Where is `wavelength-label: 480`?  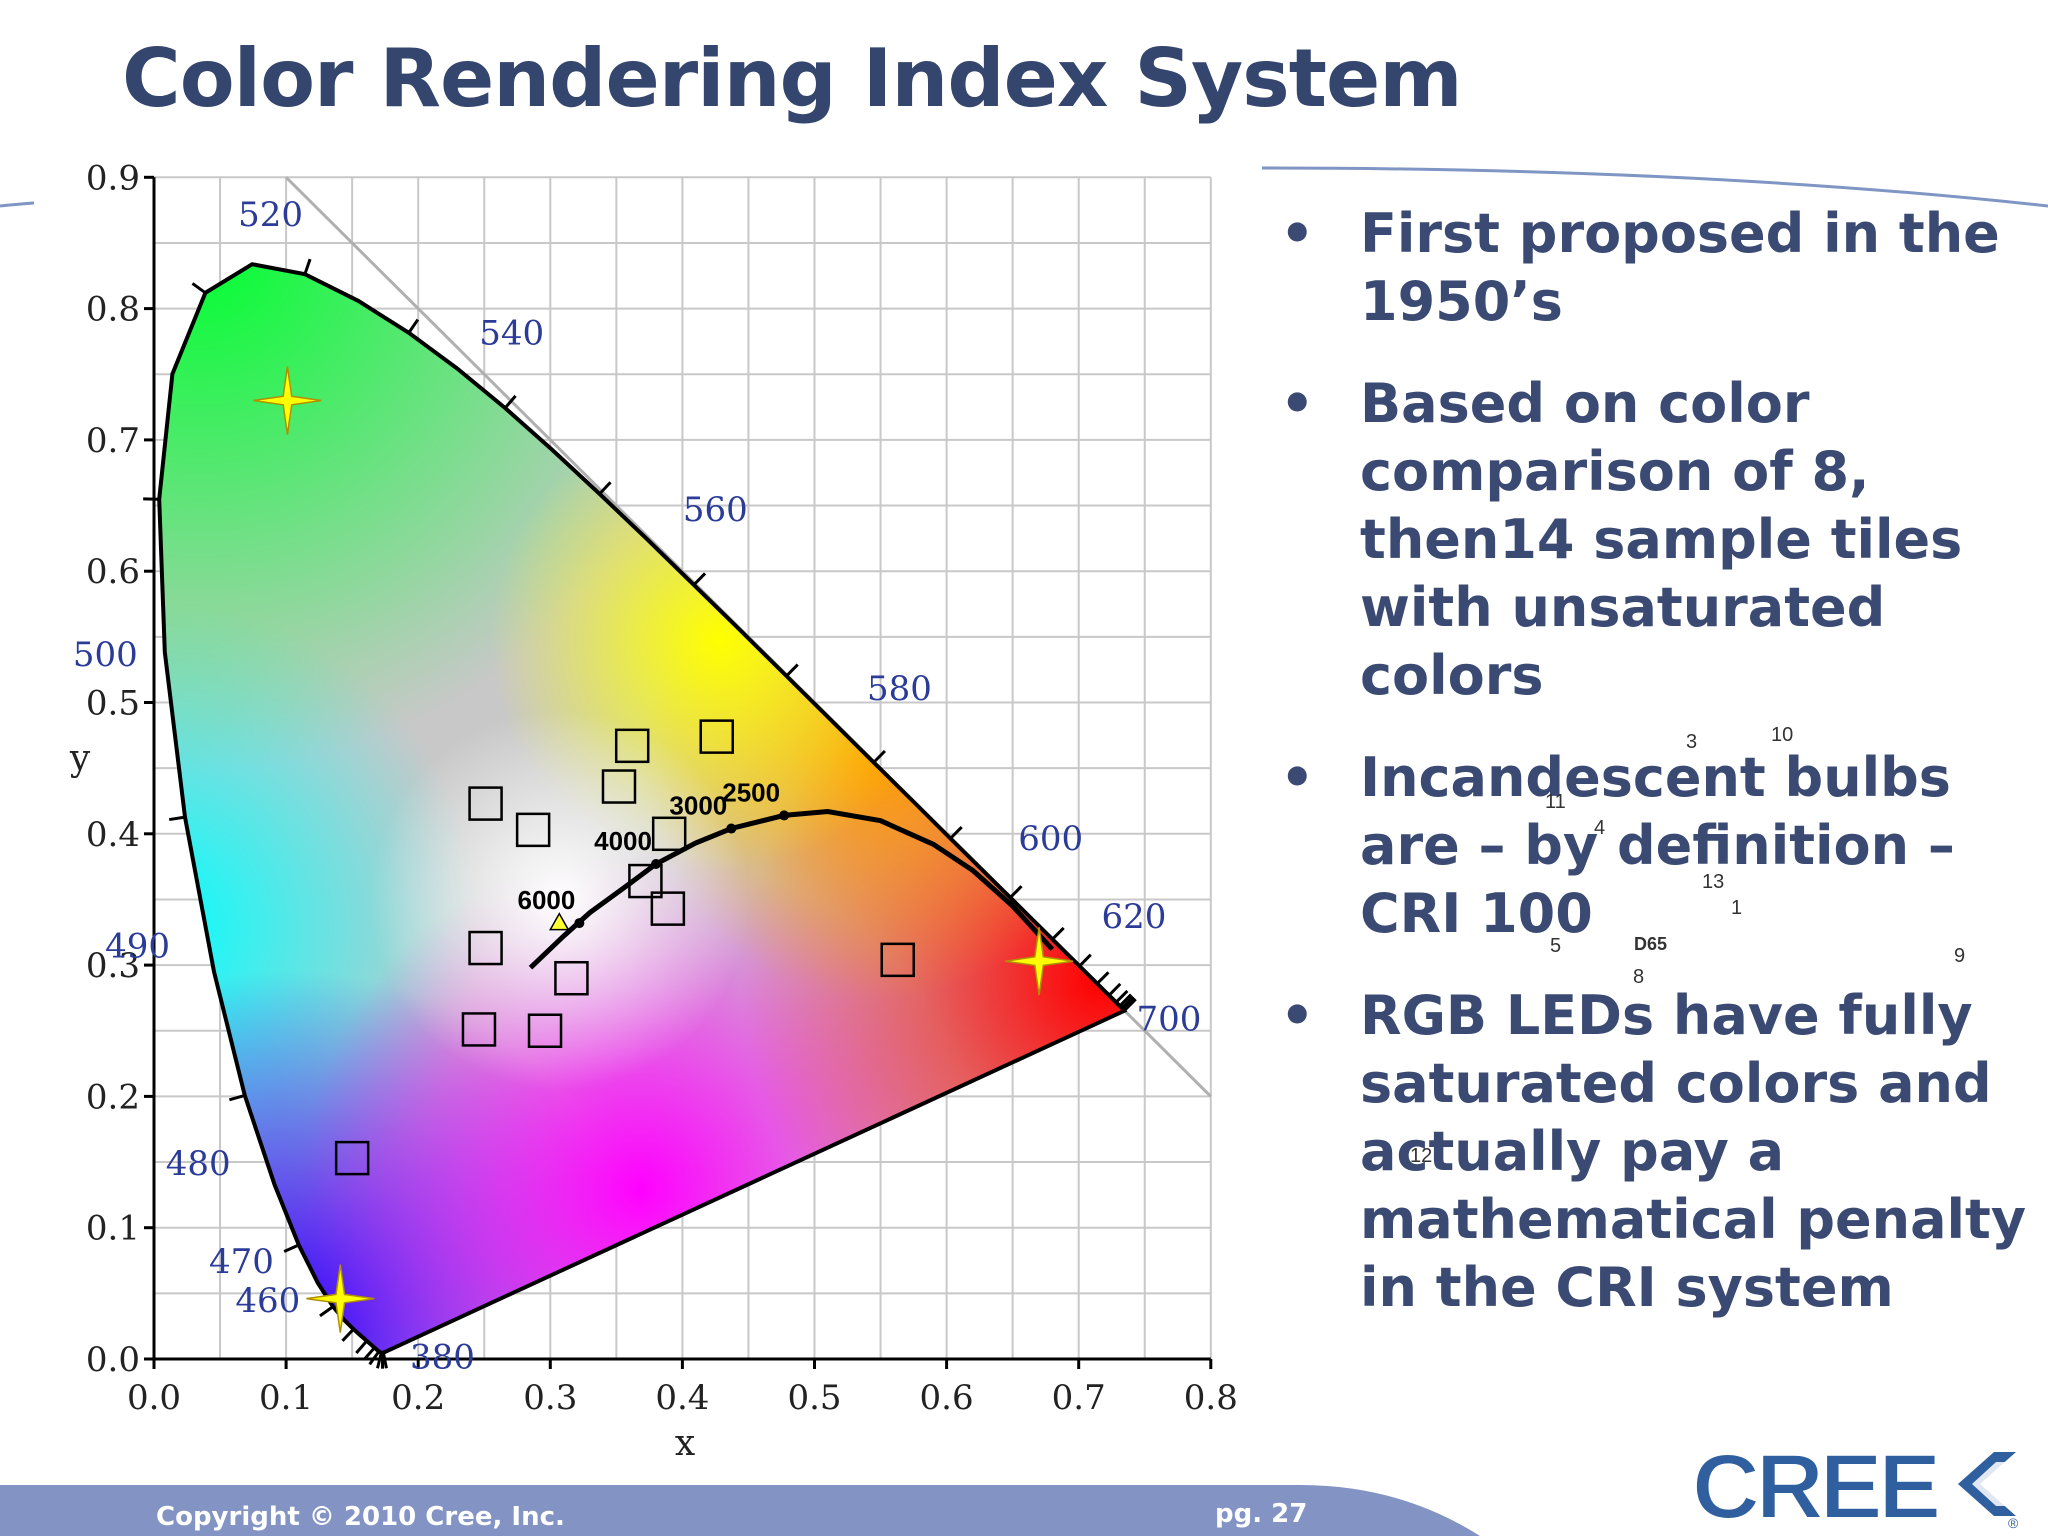 wavelength-label: 480 is located at coordinates (198, 1164).